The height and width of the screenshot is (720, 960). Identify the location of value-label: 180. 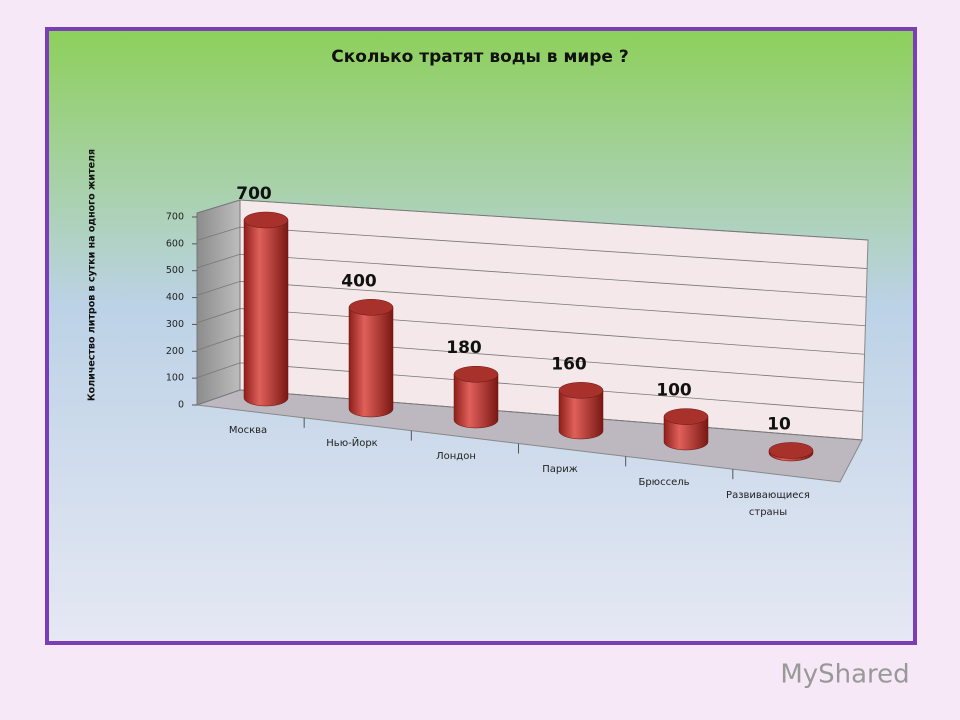
(464, 348).